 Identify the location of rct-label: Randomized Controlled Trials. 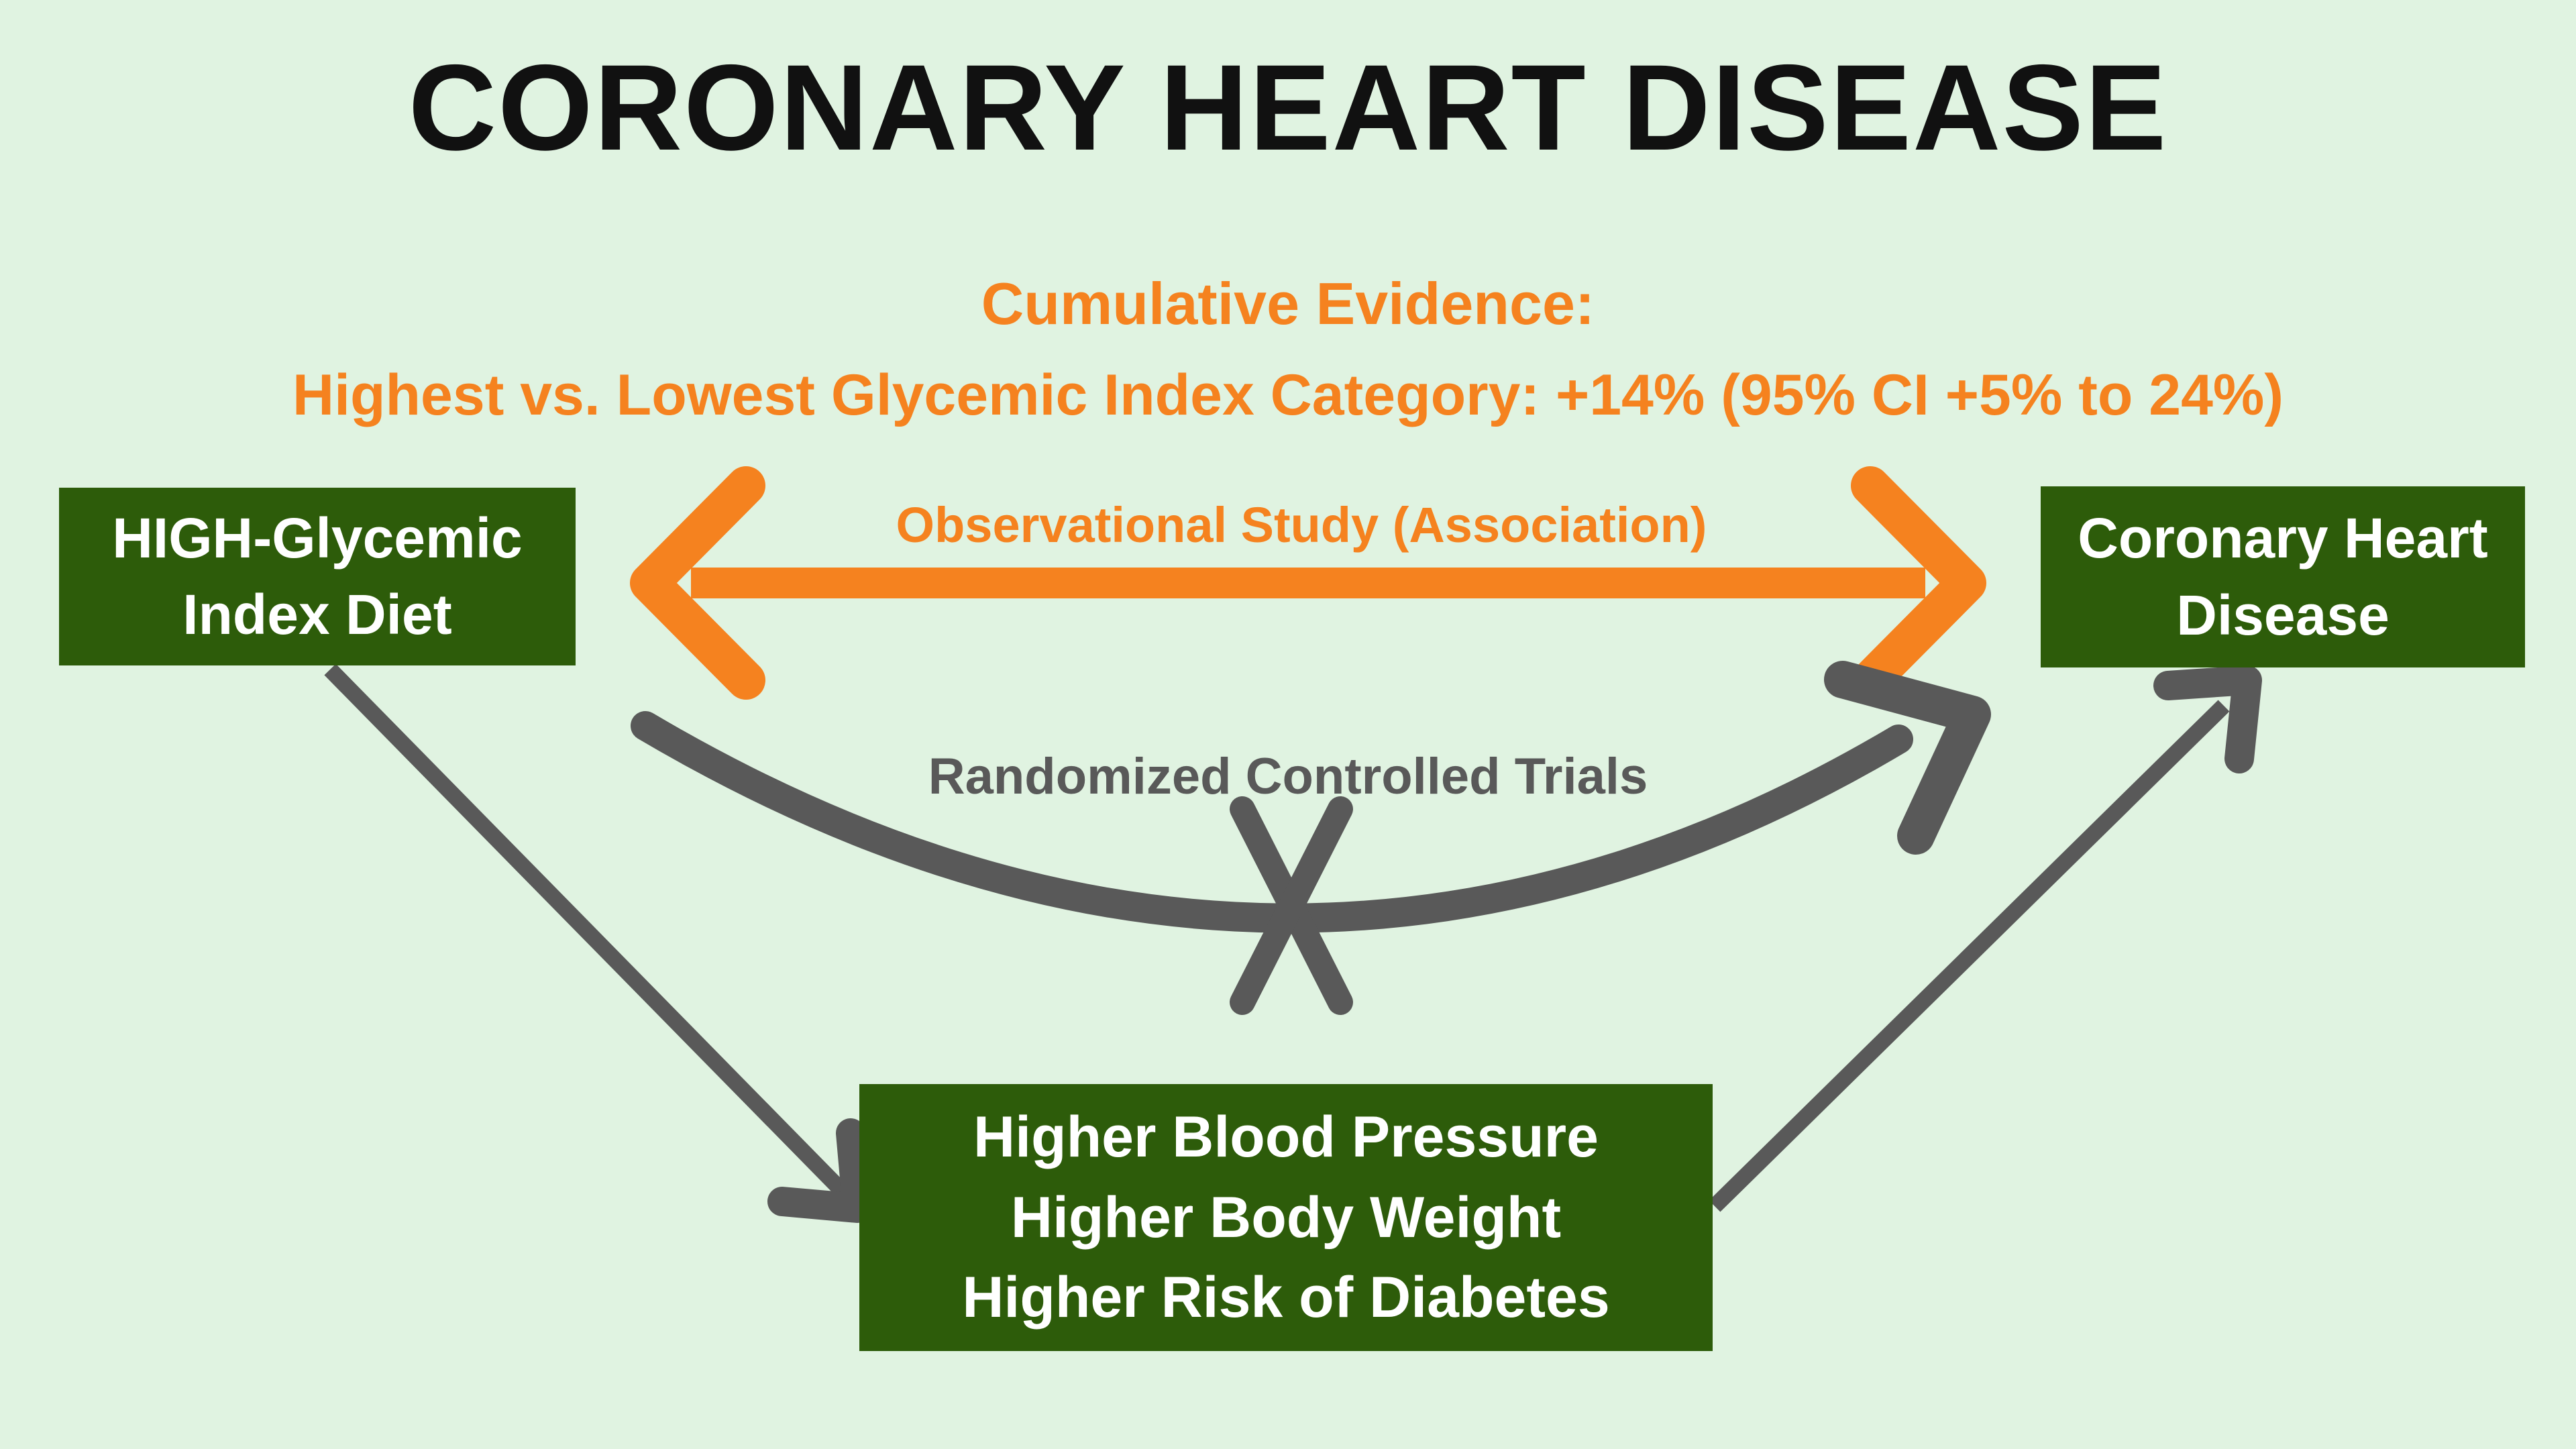
(1288, 776).